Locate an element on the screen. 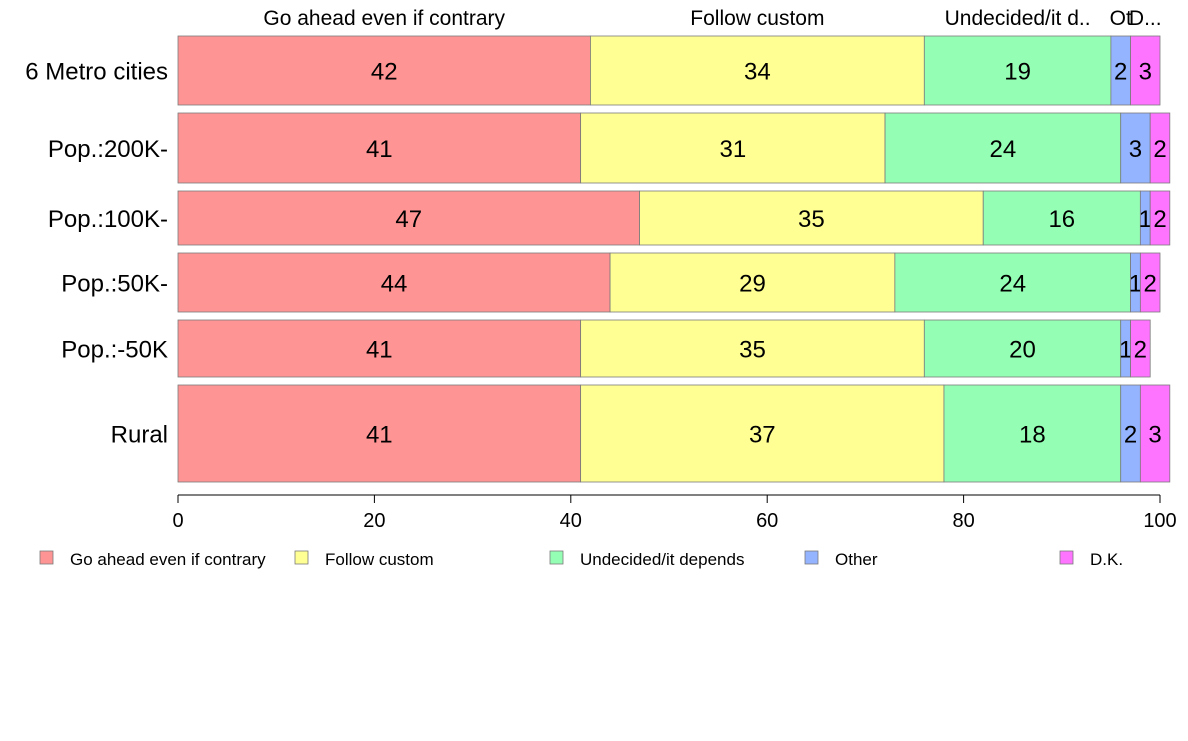 This screenshot has width=1188, height=741. data-label: 42 is located at coordinates (384, 72).